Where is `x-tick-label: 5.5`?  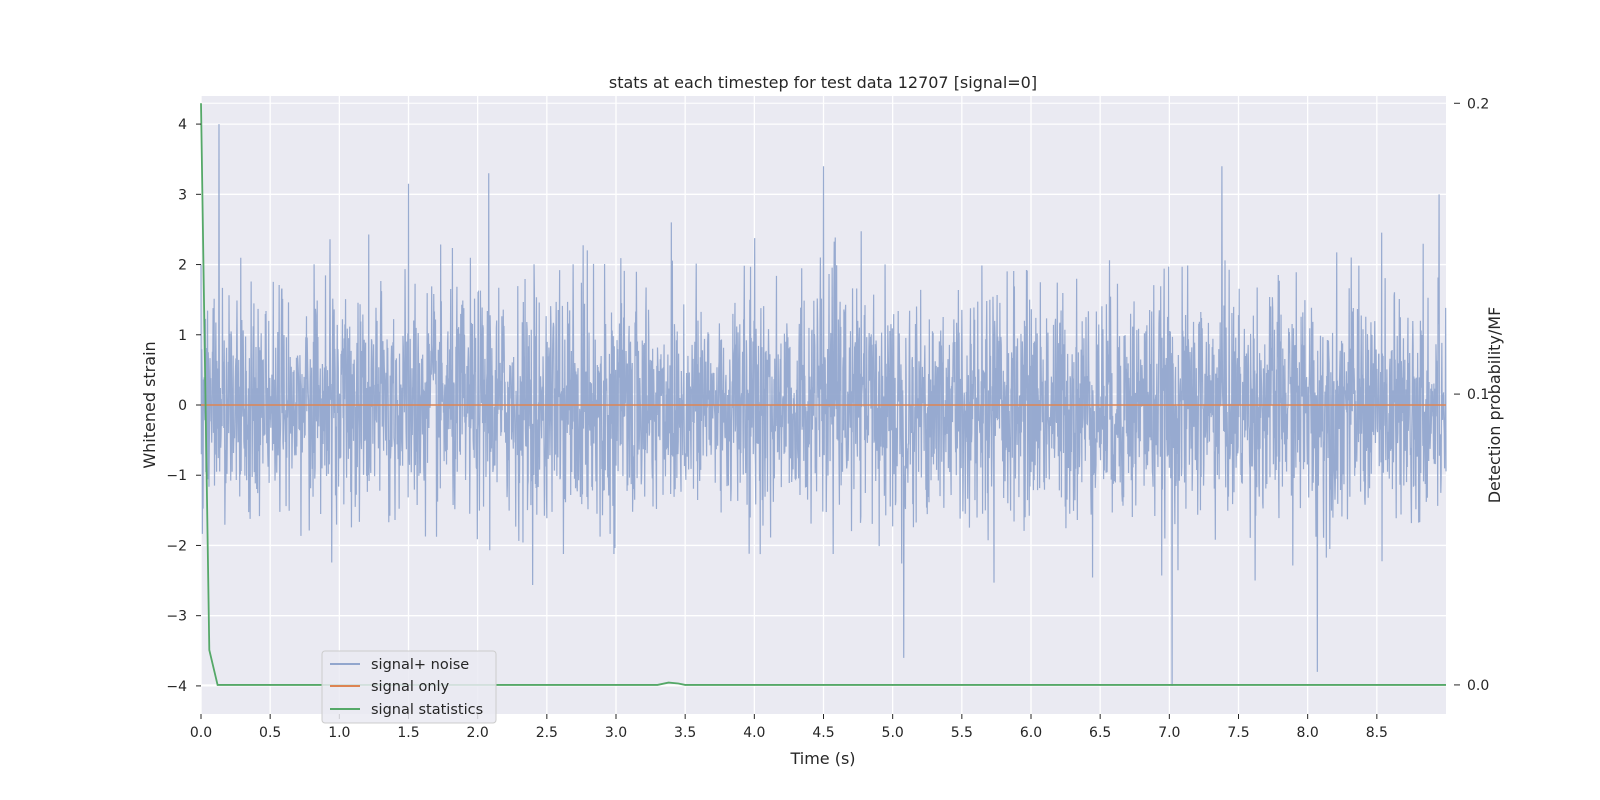 x-tick-label: 5.5 is located at coordinates (962, 733).